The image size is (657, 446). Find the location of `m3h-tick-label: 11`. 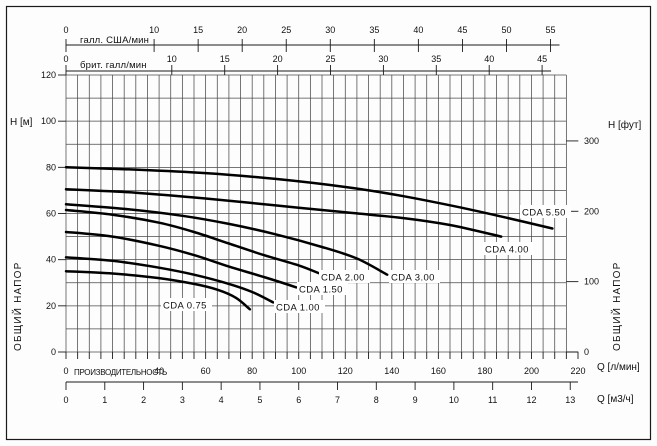

m3h-tick-label: 11 is located at coordinates (492, 400).